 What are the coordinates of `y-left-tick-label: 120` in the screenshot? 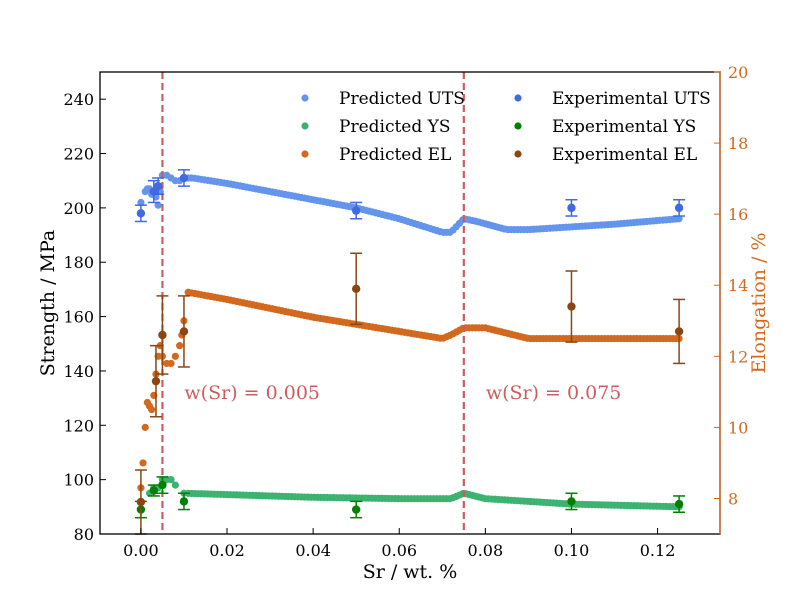 It's located at (78, 425).